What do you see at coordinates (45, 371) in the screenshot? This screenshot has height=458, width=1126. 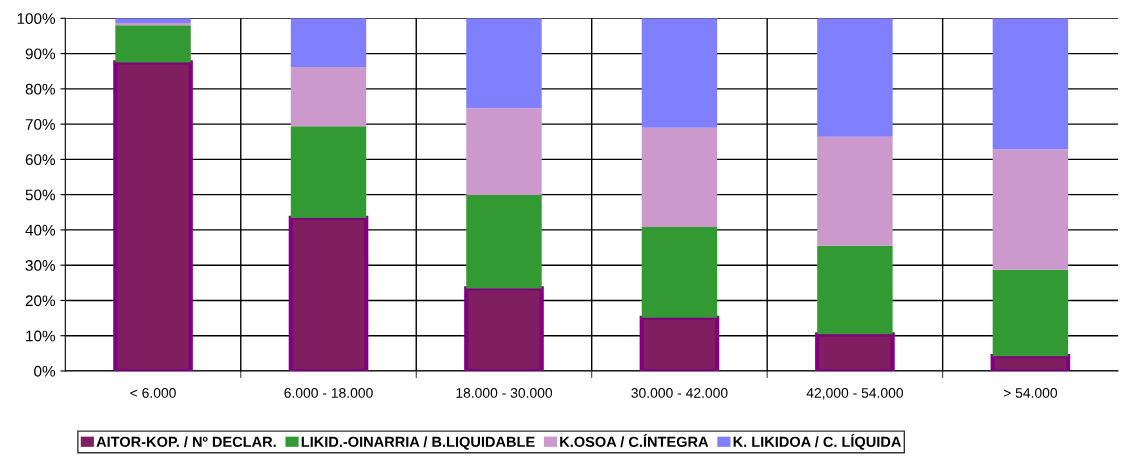 I see `y-tick-label: 0%` at bounding box center [45, 371].